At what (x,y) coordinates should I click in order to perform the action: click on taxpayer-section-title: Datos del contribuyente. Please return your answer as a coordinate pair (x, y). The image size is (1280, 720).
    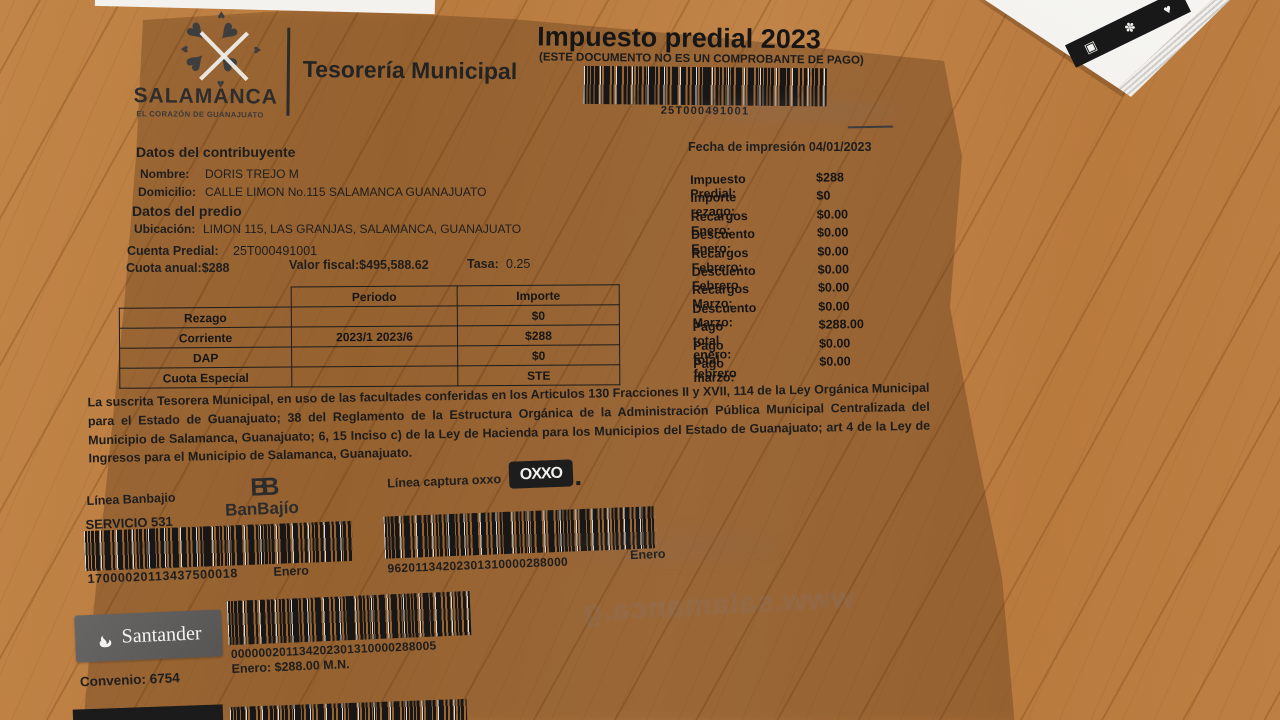
    Looking at the image, I should click on (216, 152).